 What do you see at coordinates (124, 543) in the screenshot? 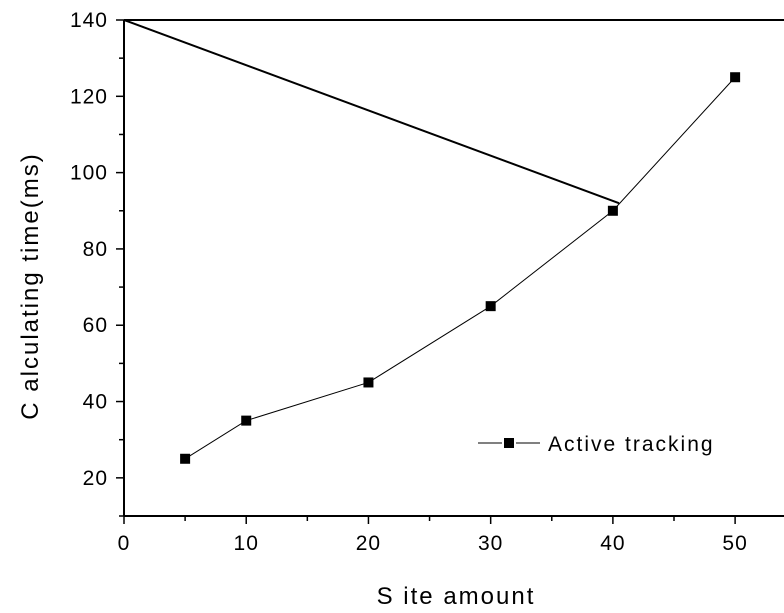
I see `x-tick-label: 0` at bounding box center [124, 543].